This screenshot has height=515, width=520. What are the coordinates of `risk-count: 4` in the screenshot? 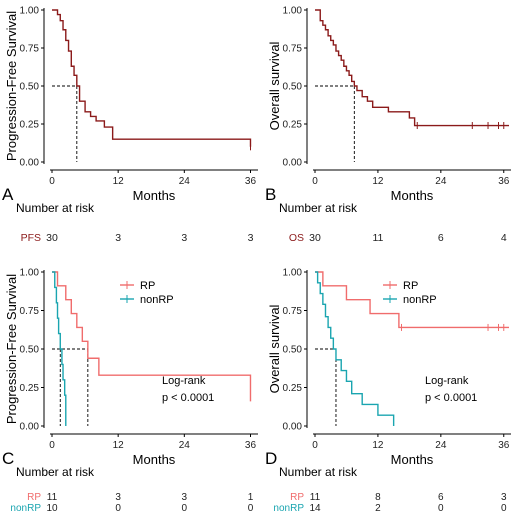 It's located at (504, 238).